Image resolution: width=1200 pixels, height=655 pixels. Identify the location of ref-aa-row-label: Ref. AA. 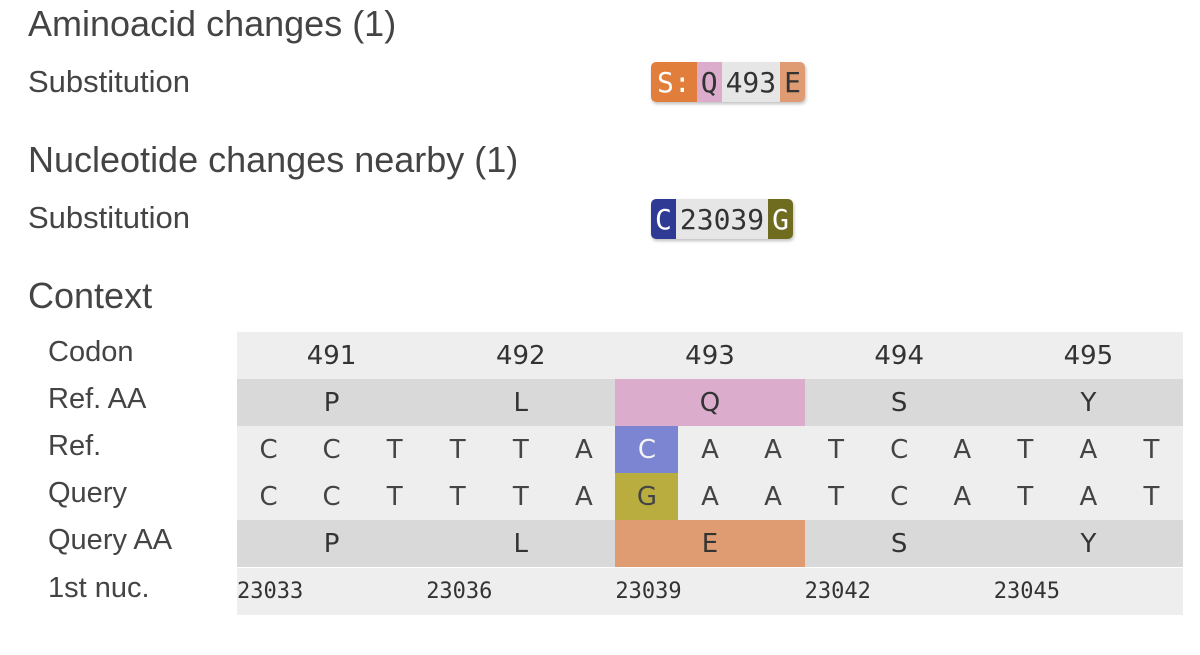
(97, 399).